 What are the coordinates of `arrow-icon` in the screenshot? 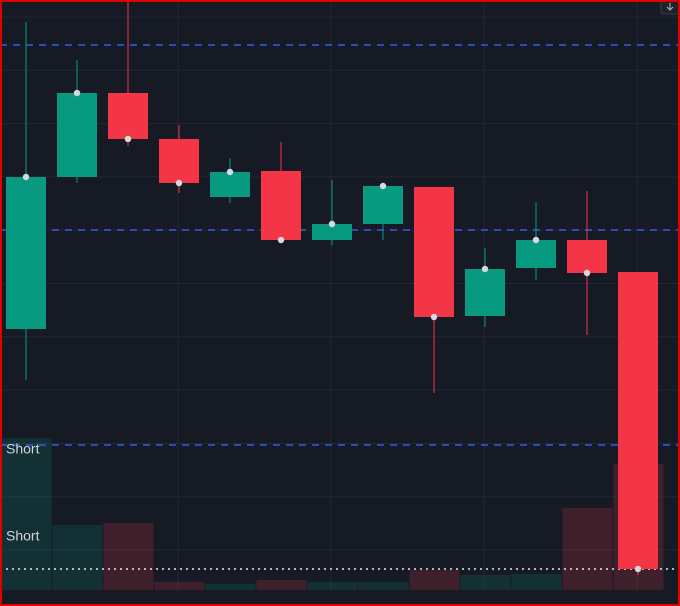 It's located at (670, 7).